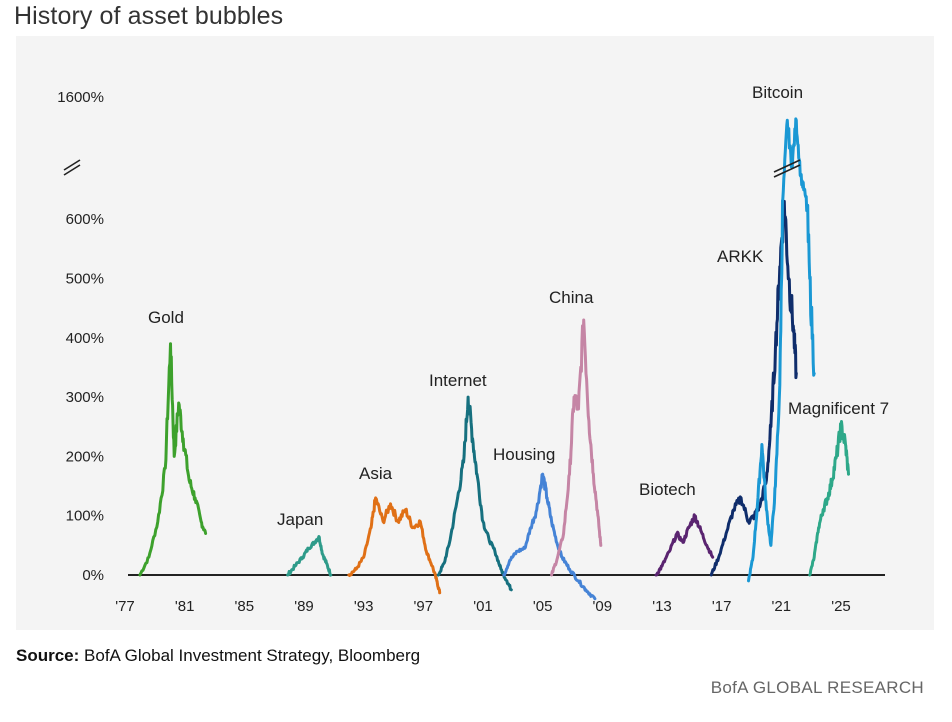  What do you see at coordinates (376, 473) in the screenshot?
I see `series-label: Asia` at bounding box center [376, 473].